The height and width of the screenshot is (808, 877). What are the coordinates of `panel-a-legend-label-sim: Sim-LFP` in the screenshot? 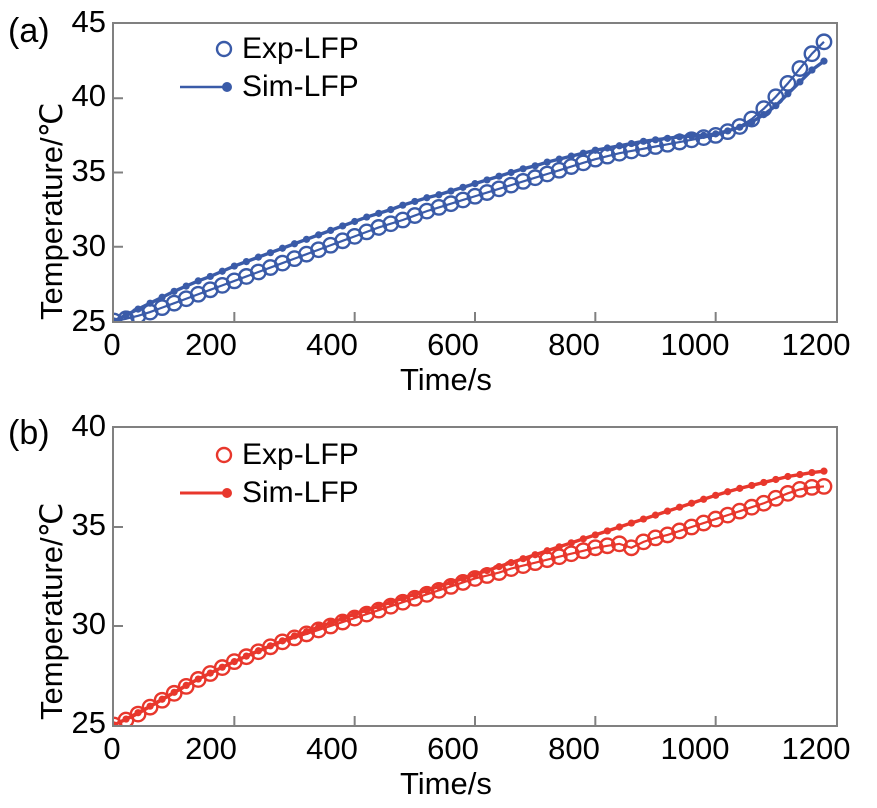 It's located at (300, 86).